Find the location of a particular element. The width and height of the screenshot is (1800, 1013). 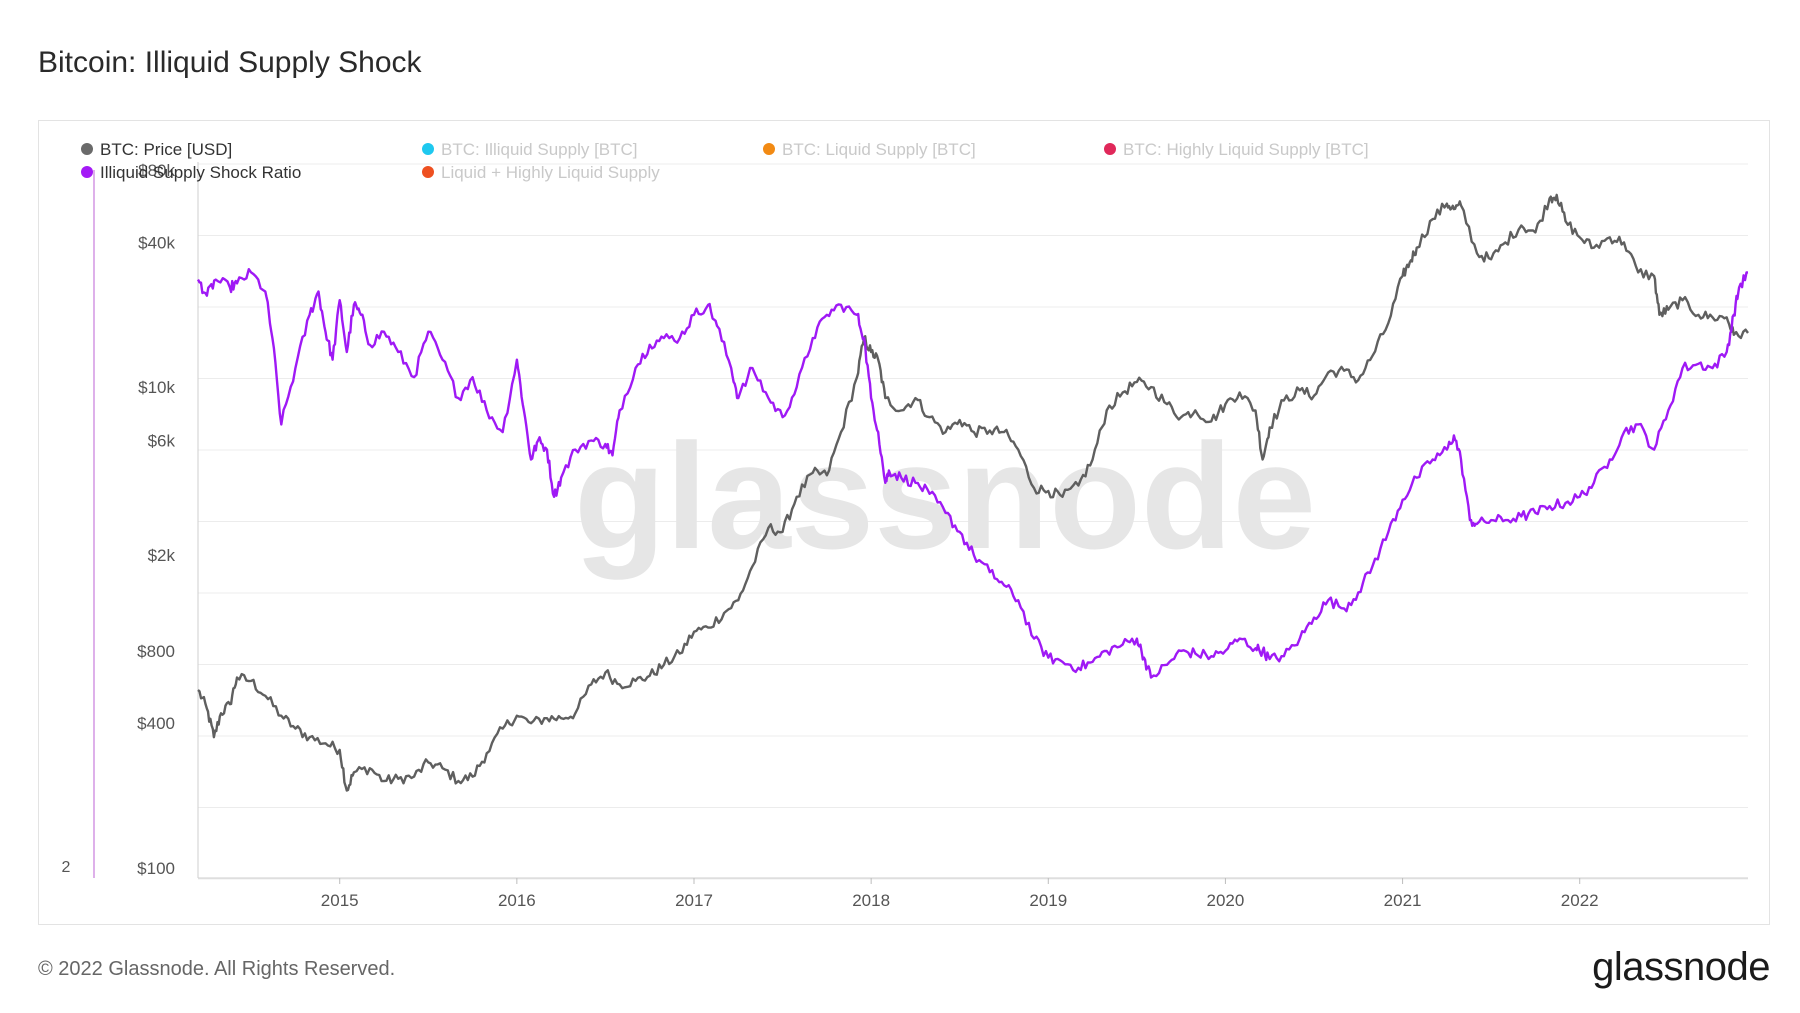

x-tick-label: 2015 is located at coordinates (340, 900).